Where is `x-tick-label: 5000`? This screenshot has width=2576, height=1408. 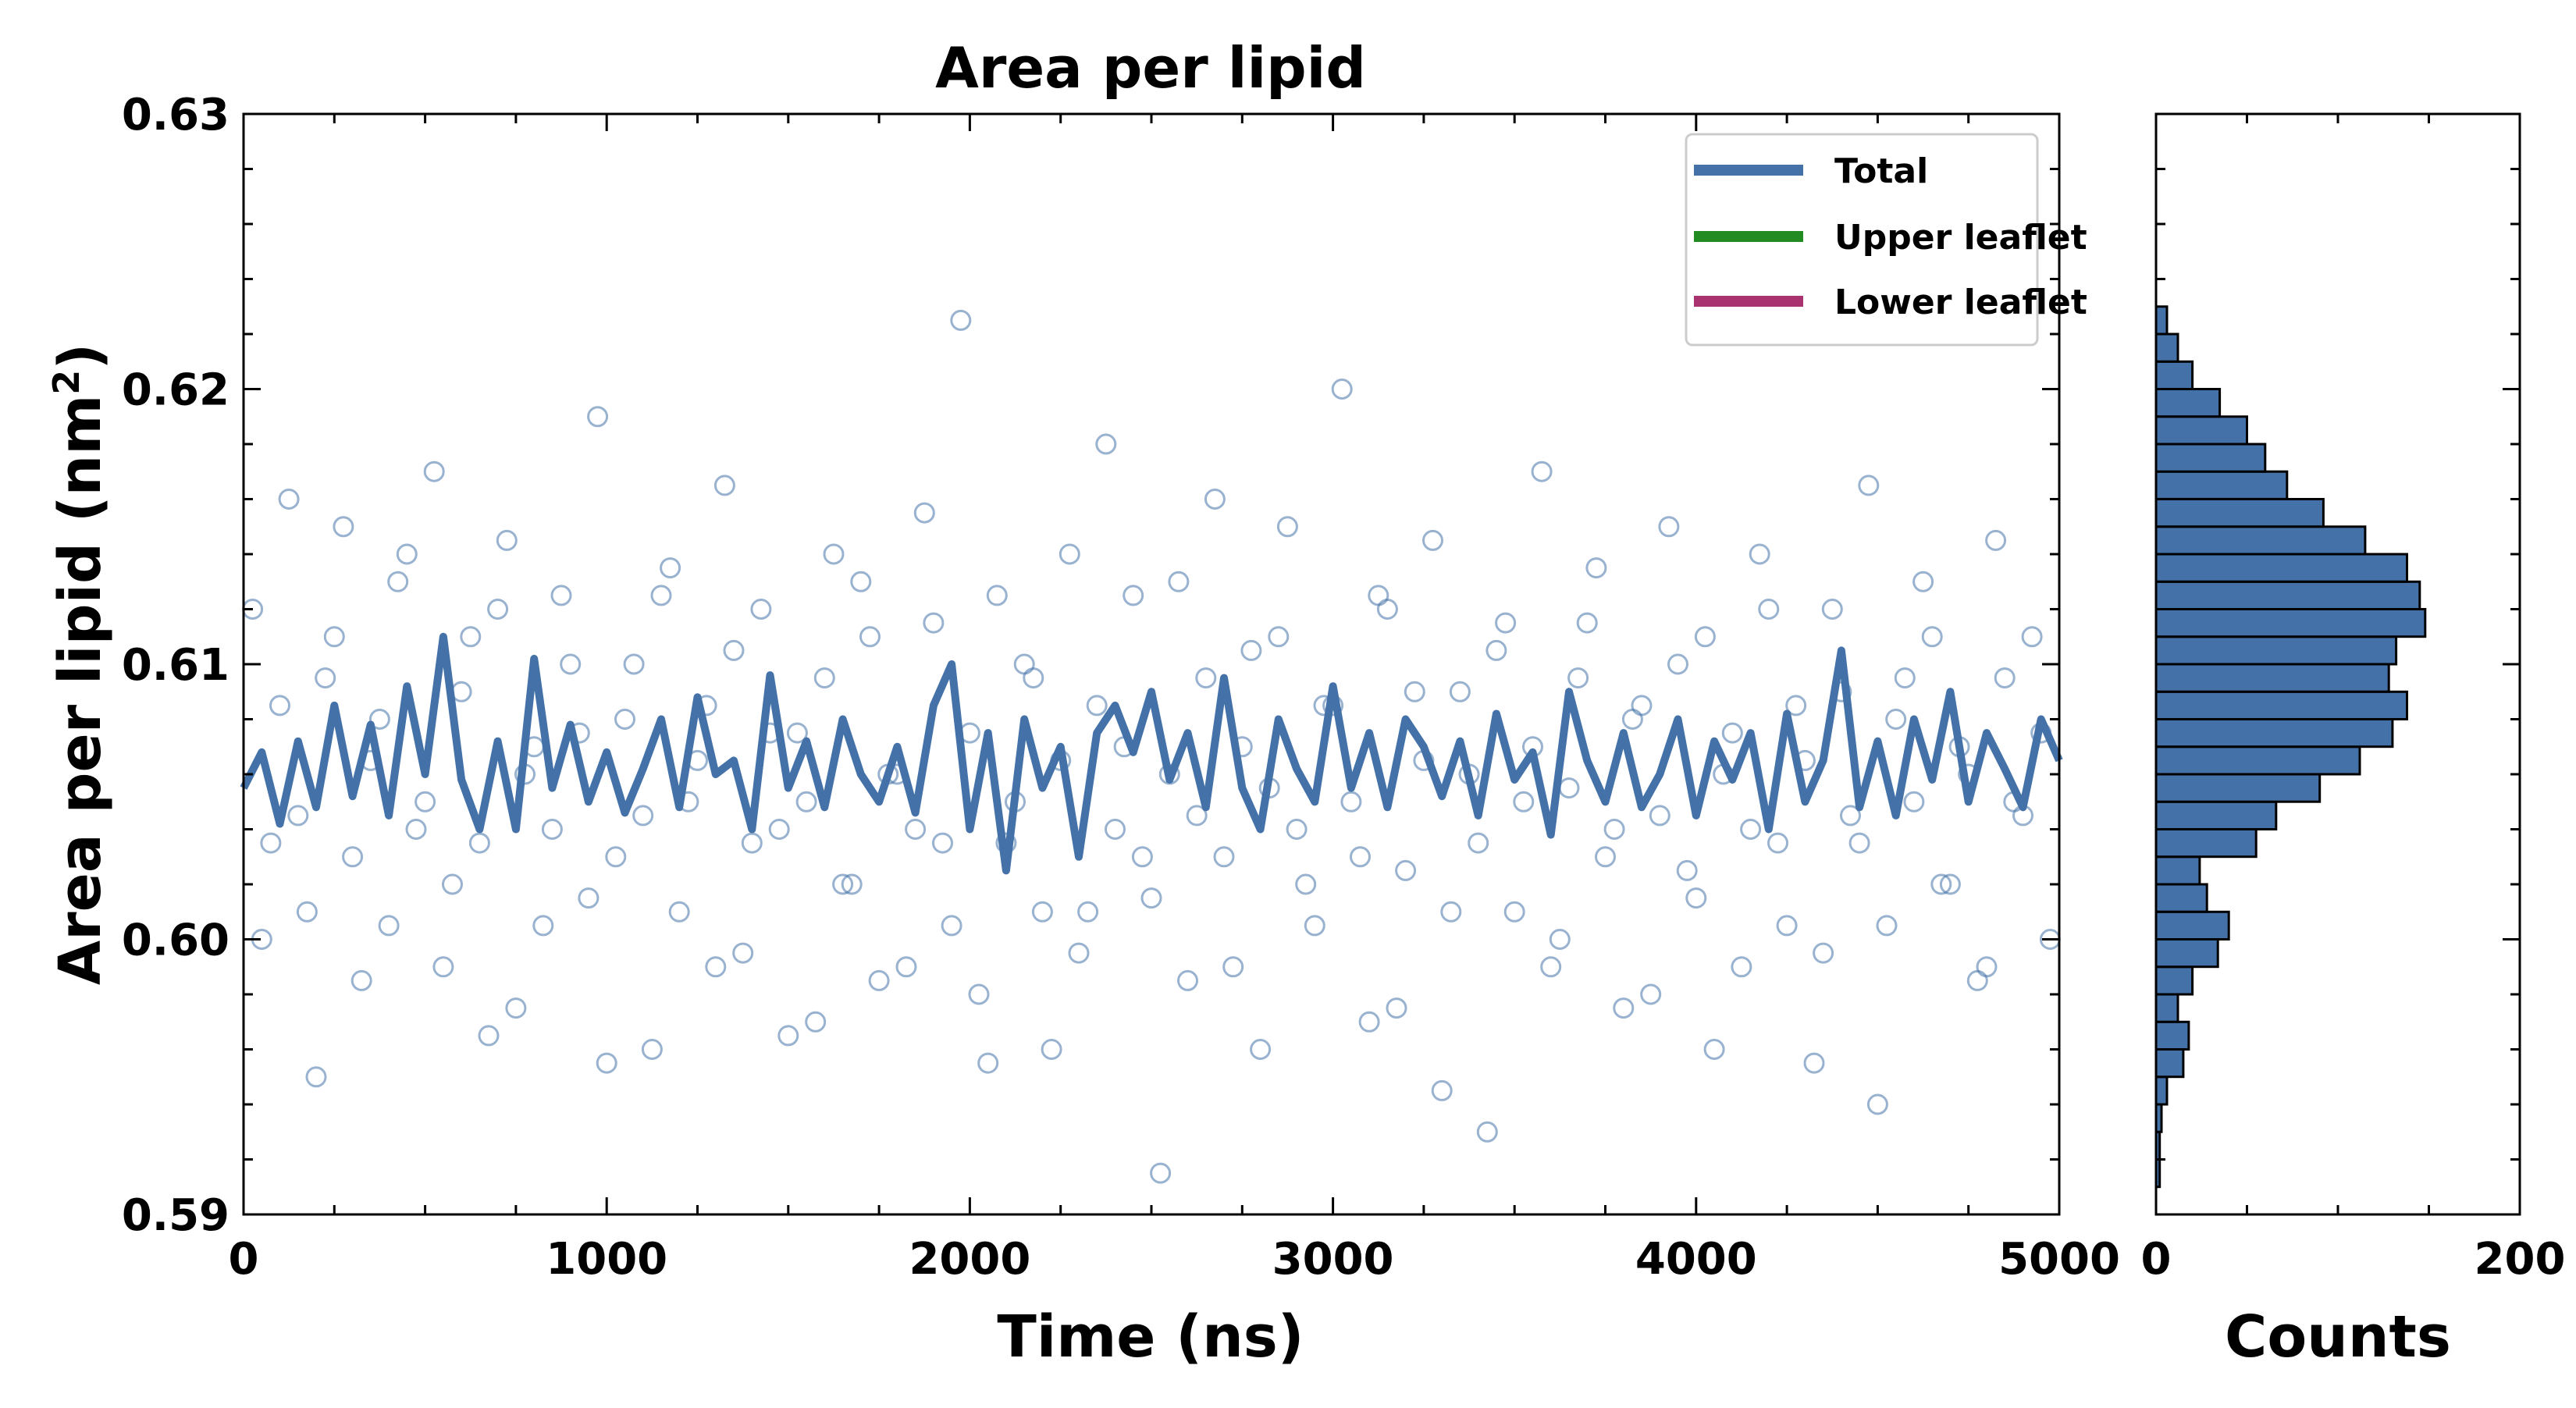 x-tick-label: 5000 is located at coordinates (2059, 1259).